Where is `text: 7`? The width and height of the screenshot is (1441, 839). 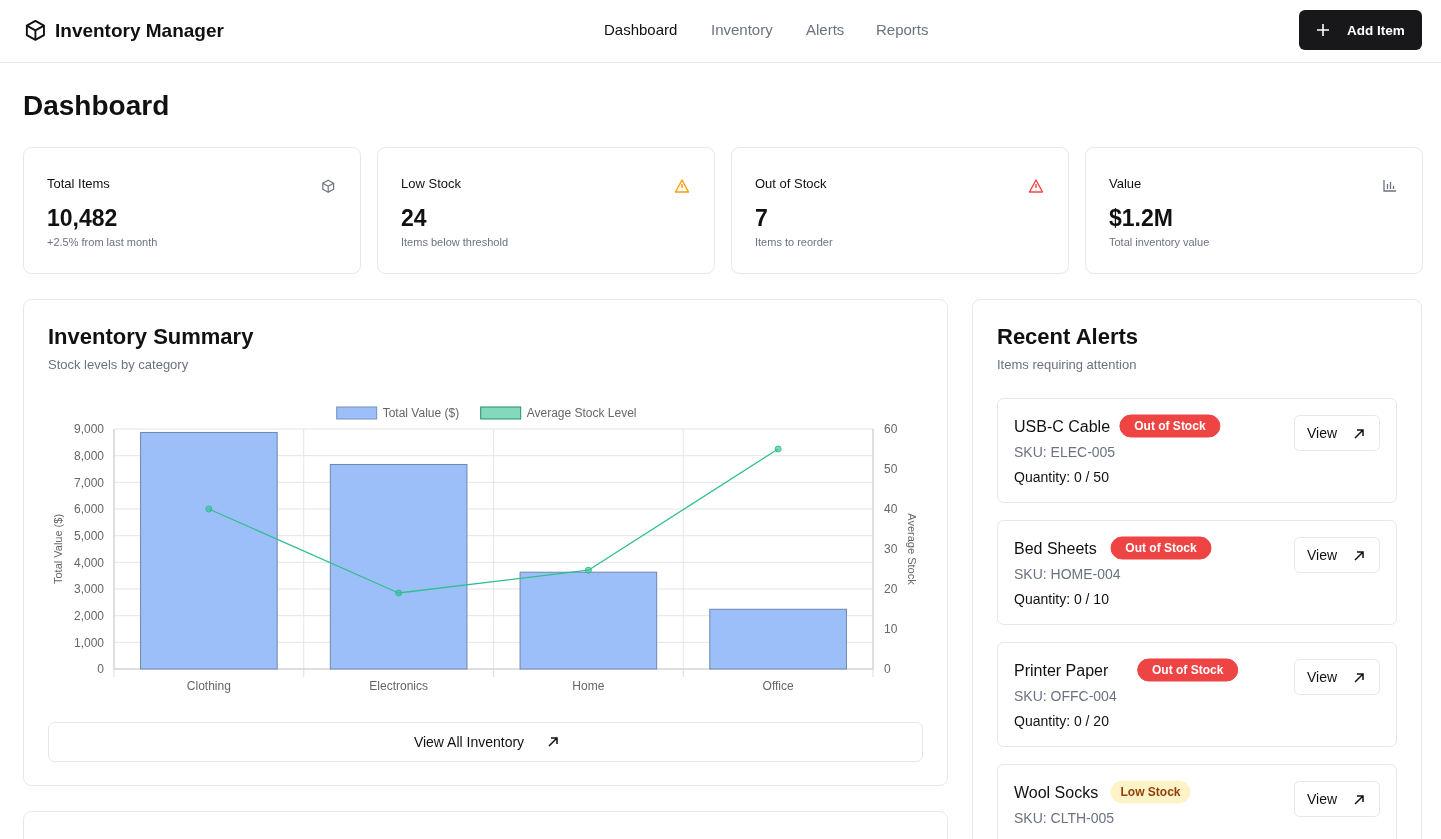
text: 7 is located at coordinates (761, 218).